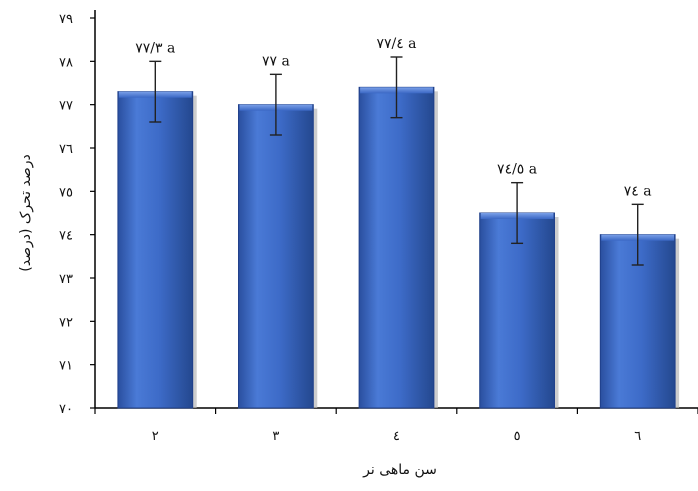 The width and height of the screenshot is (698, 491). What do you see at coordinates (637, 436) in the screenshot?
I see `x-tick-label: ٦` at bounding box center [637, 436].